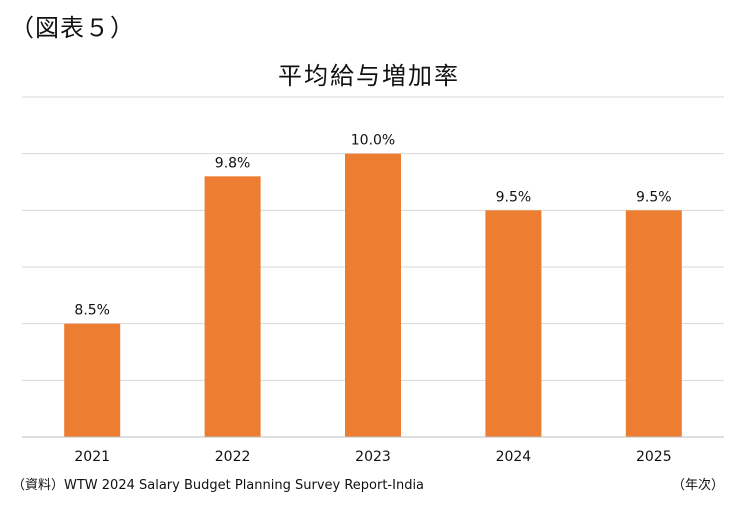 This screenshot has height=510, width=738. I want to click on x-tick-label: 2022, so click(233, 457).